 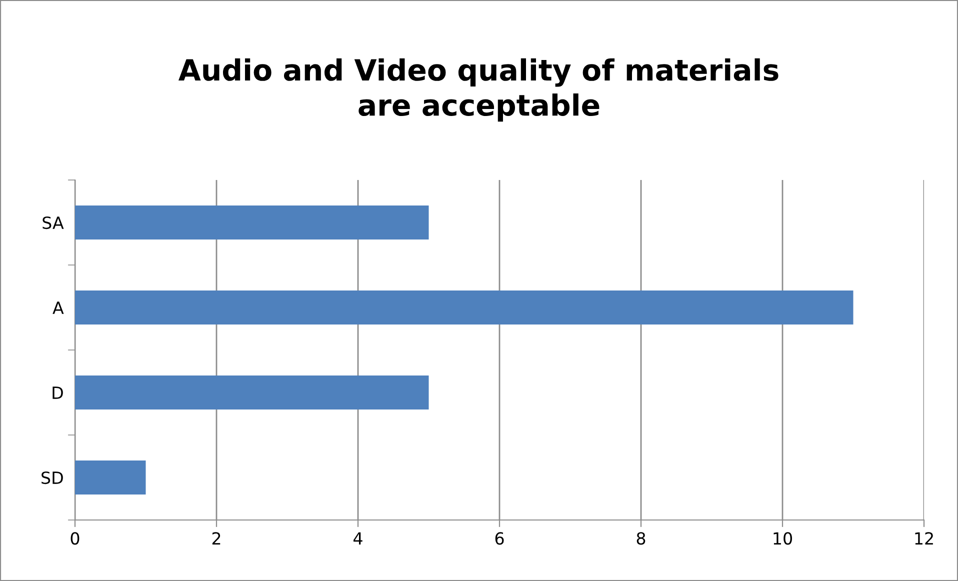 What do you see at coordinates (641, 538) in the screenshot?
I see `x-tick-label: 8` at bounding box center [641, 538].